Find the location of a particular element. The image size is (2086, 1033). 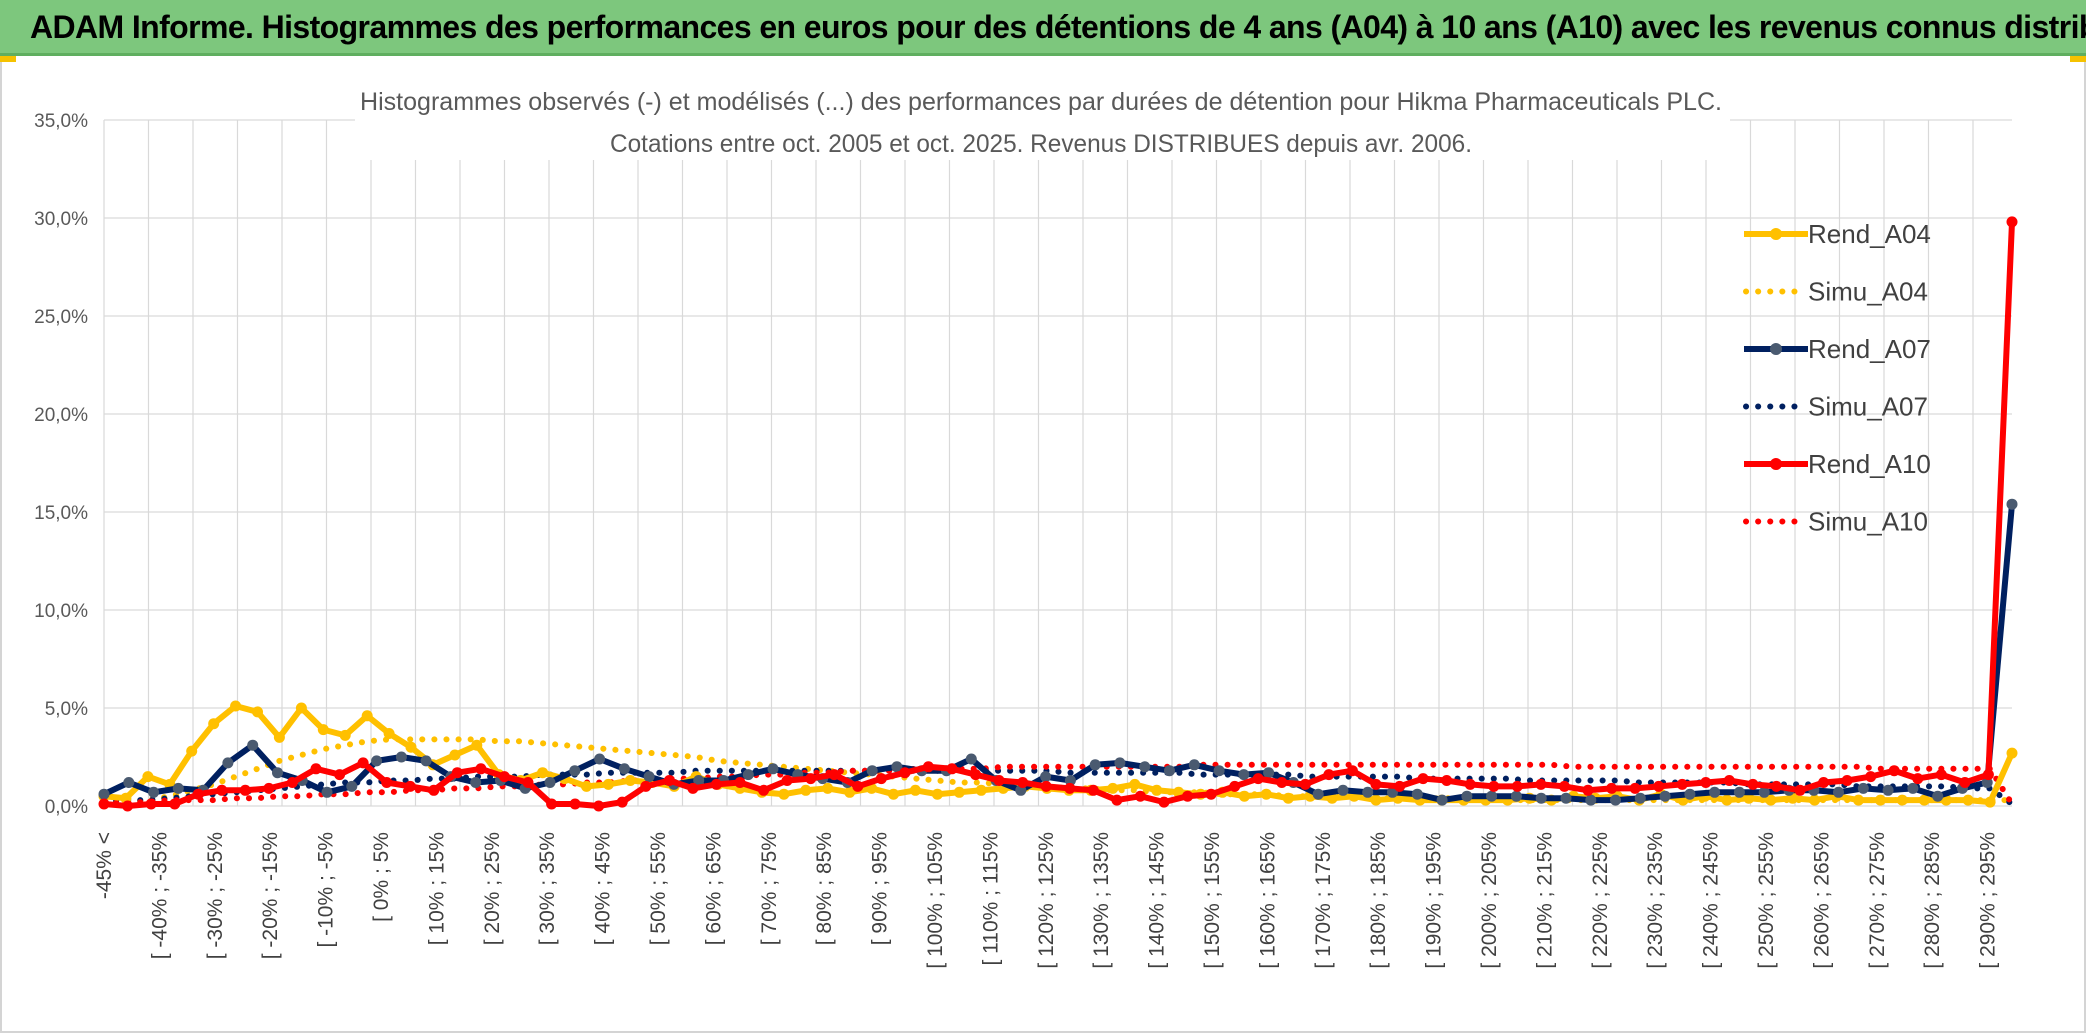

corner-accent-right is located at coordinates (2078, 59).